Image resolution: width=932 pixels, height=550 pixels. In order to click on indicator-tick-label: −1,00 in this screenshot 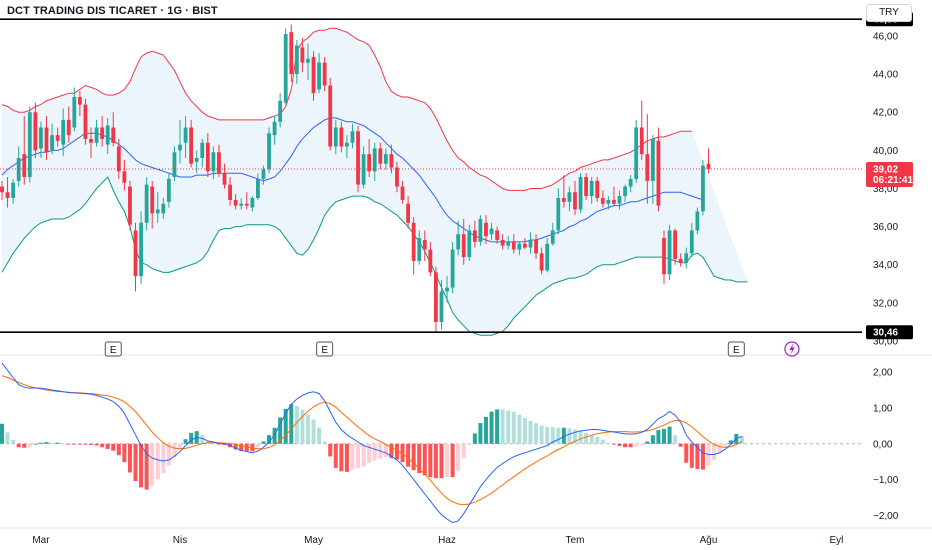, I will do `click(886, 480)`.